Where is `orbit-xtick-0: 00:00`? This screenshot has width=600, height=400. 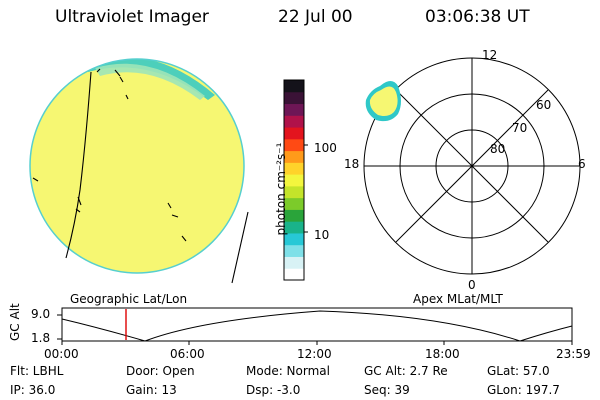
orbit-xtick-0: 00:00 is located at coordinates (61, 354).